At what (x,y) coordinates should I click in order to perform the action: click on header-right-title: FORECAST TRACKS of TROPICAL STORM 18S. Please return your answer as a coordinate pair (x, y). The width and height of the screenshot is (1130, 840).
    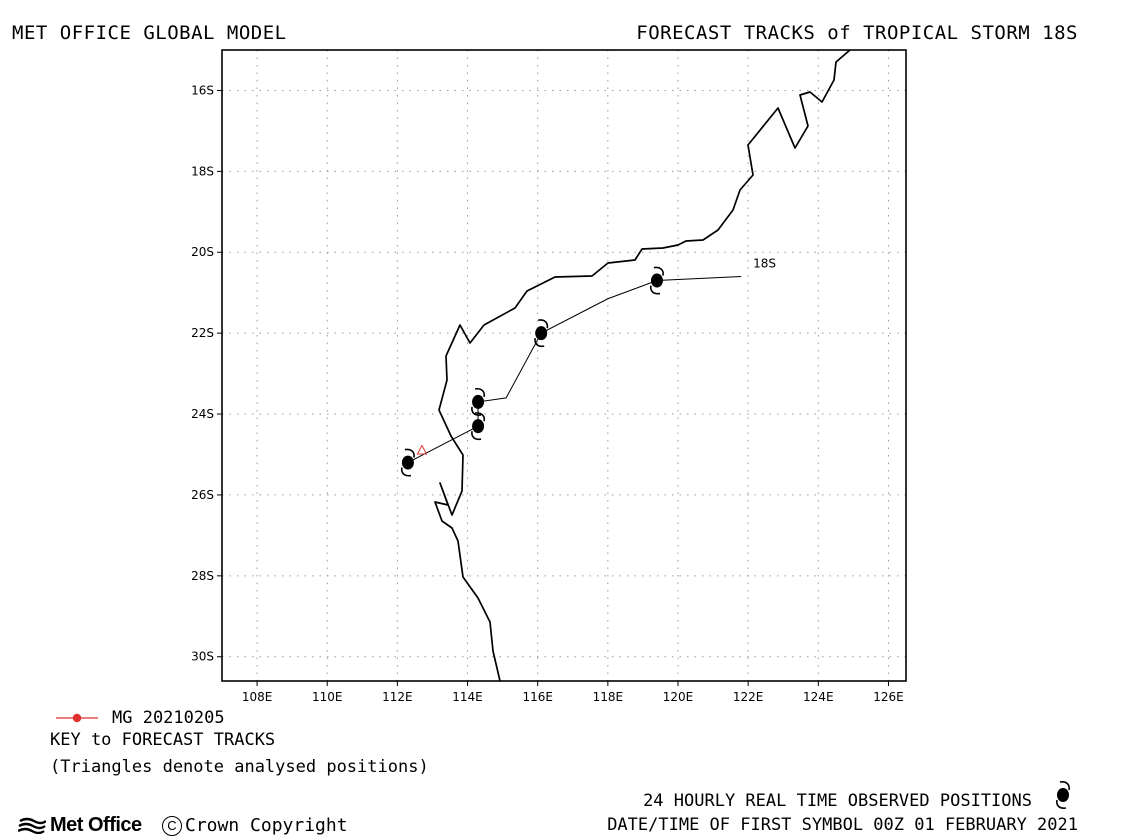
    Looking at the image, I should click on (857, 33).